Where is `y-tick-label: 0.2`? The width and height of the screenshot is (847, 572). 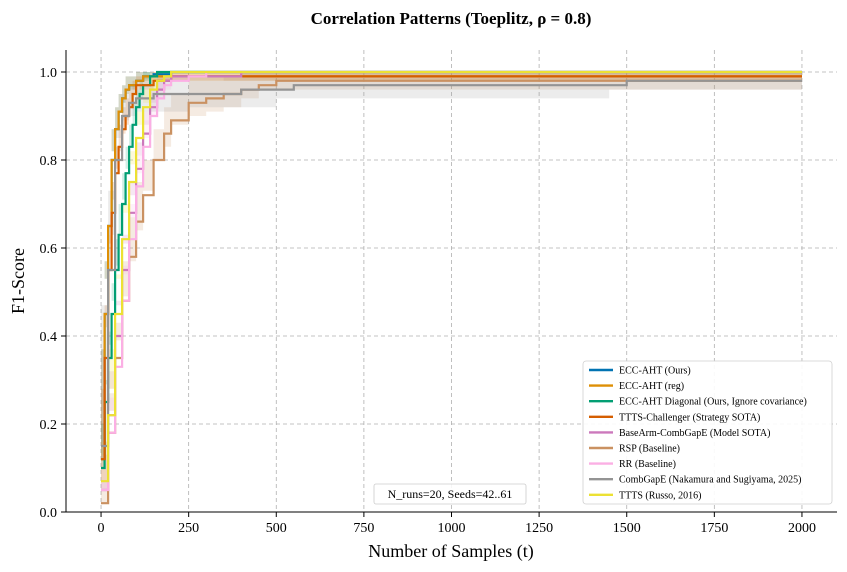
y-tick-label: 0.2 is located at coordinates (49, 425).